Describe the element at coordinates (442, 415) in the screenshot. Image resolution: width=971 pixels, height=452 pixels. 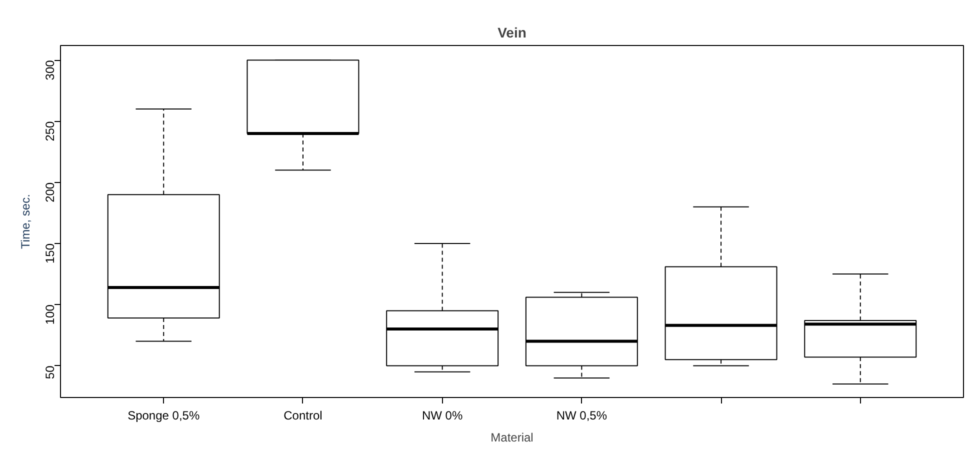
I see `x-tick-label: NW 0%` at that location.